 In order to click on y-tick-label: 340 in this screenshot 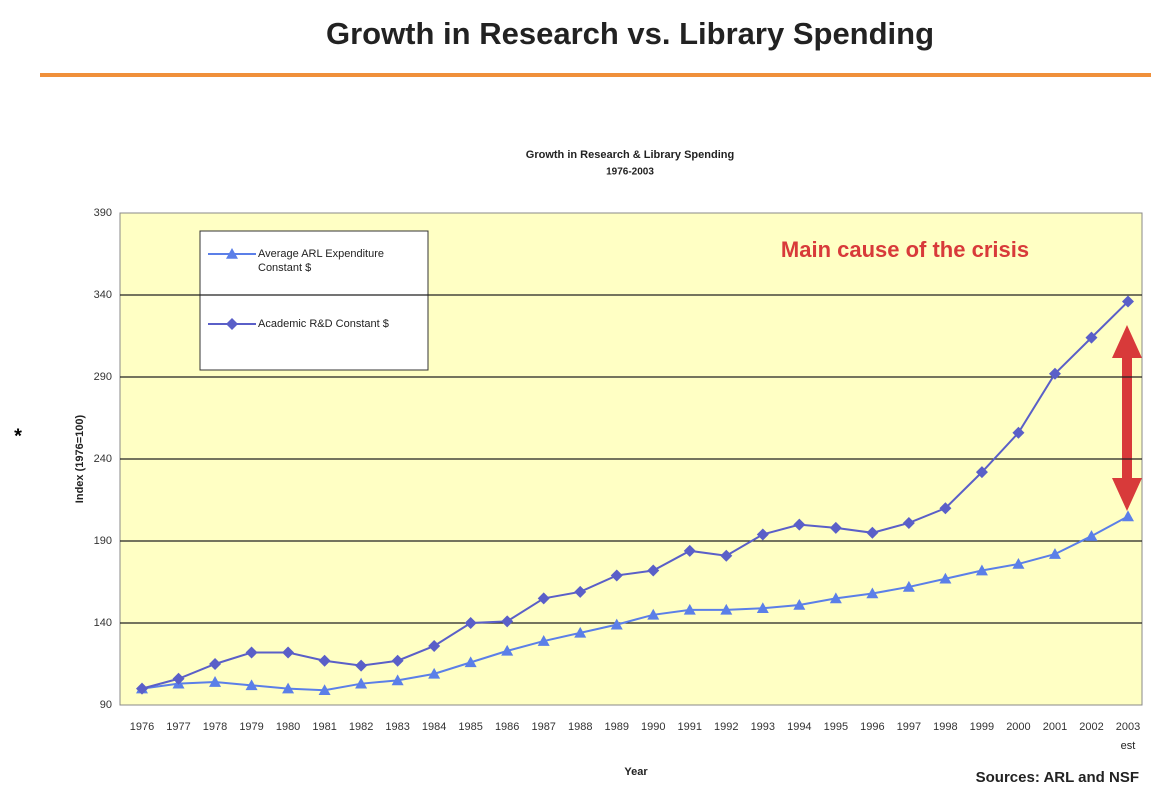, I will do `click(103, 295)`.